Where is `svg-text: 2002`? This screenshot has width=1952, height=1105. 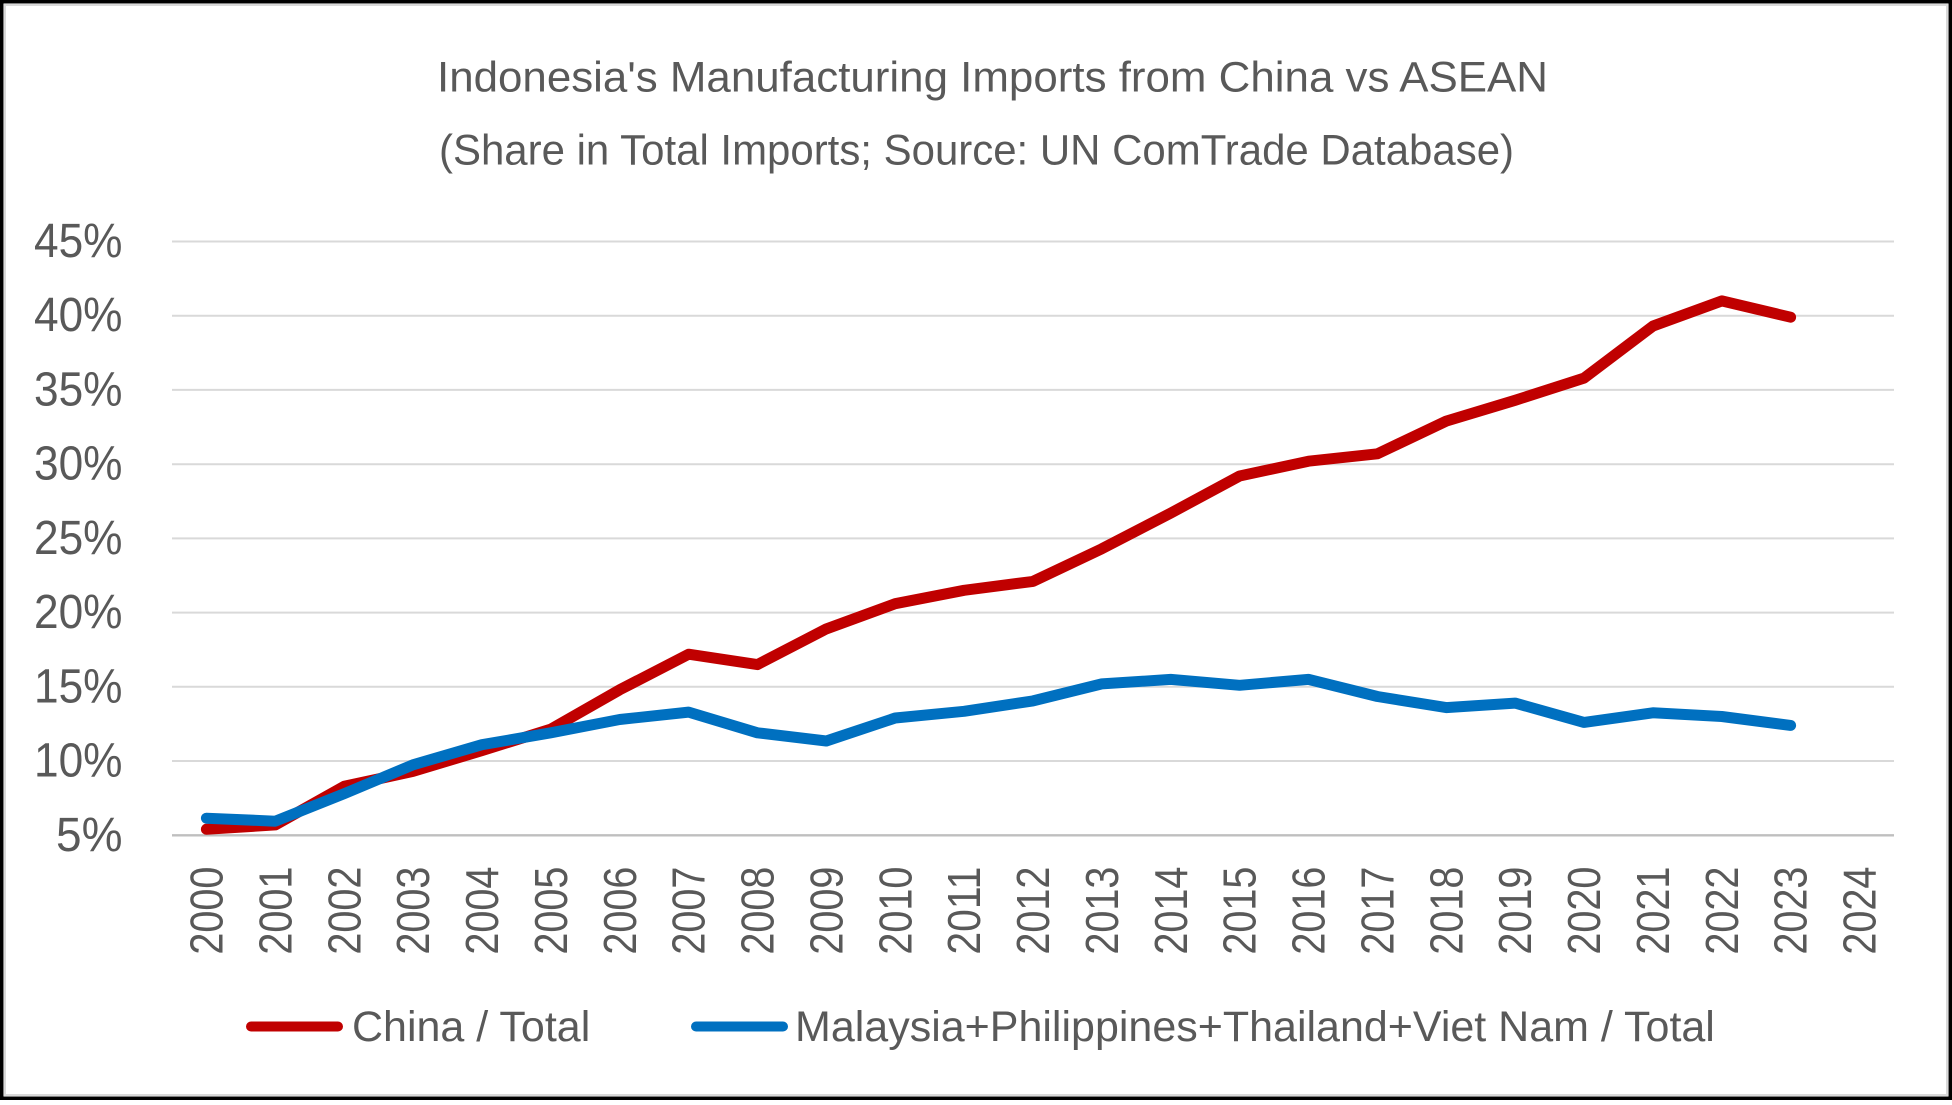 svg-text: 2002 is located at coordinates (344, 911).